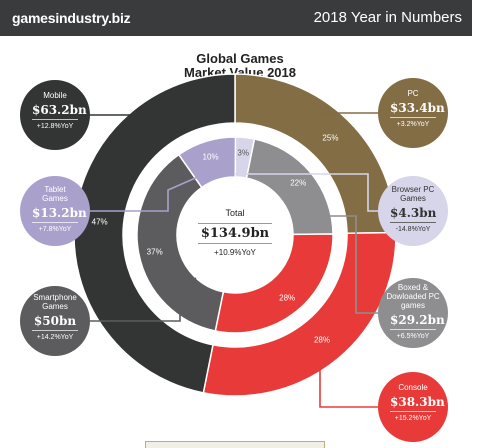 This screenshot has height=448, width=495. I want to click on bubble-value: $38.3bn, so click(417, 403).